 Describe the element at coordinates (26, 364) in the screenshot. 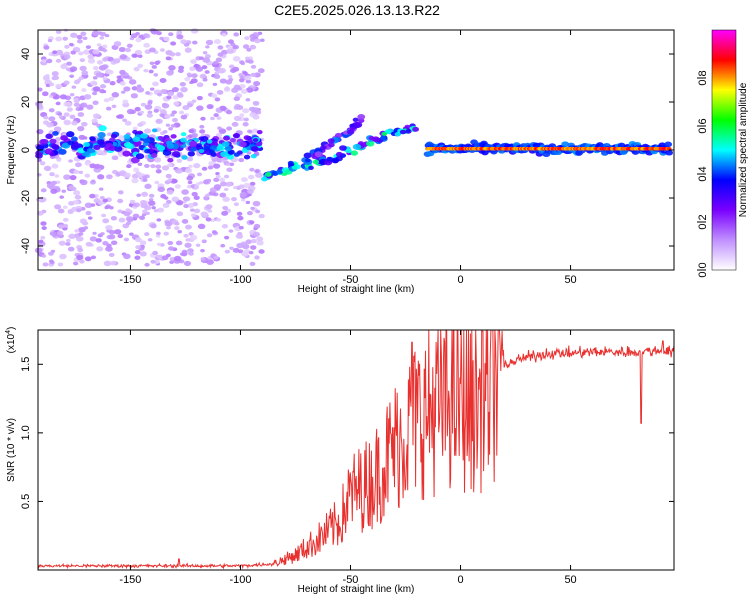

I see `y-tick-label: 1.5` at that location.